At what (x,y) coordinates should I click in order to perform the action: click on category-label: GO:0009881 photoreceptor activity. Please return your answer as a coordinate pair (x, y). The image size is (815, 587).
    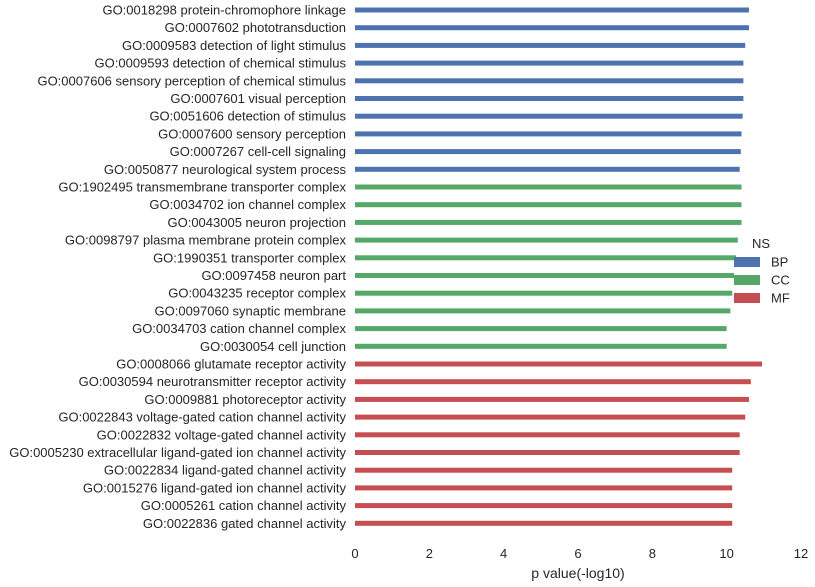
    Looking at the image, I should click on (245, 399).